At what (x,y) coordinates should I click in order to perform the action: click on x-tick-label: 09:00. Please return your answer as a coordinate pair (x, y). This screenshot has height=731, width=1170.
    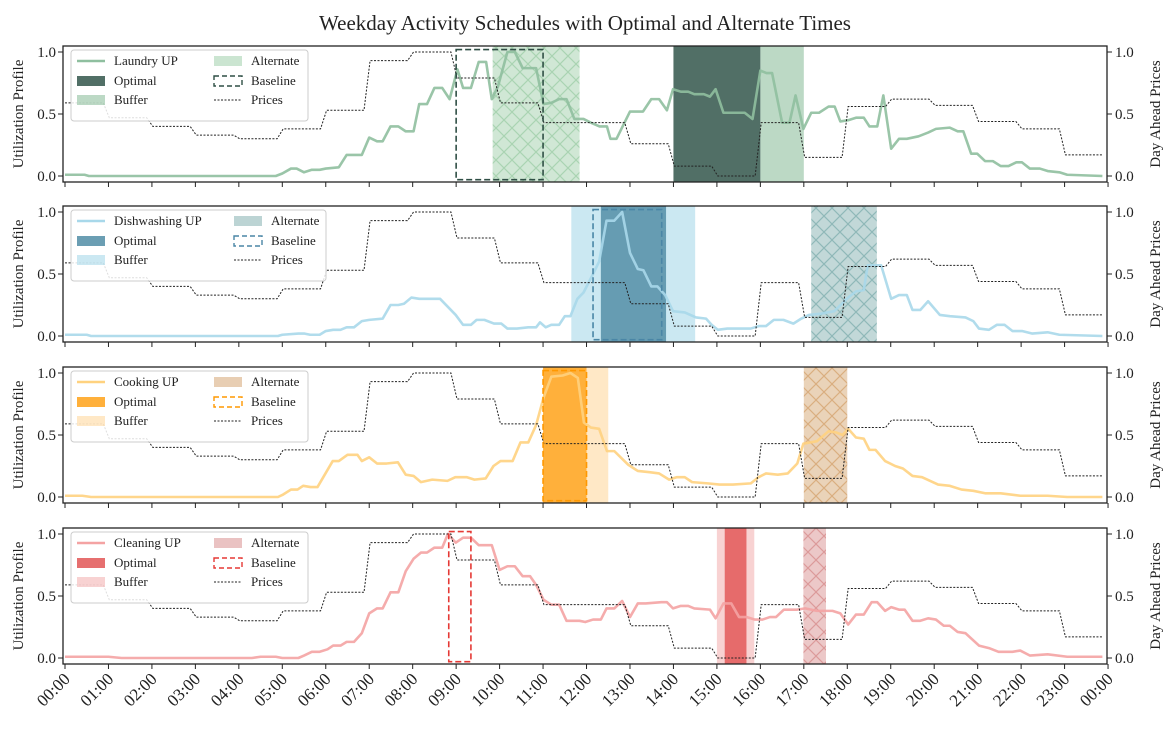
    Looking at the image, I should click on (444, 689).